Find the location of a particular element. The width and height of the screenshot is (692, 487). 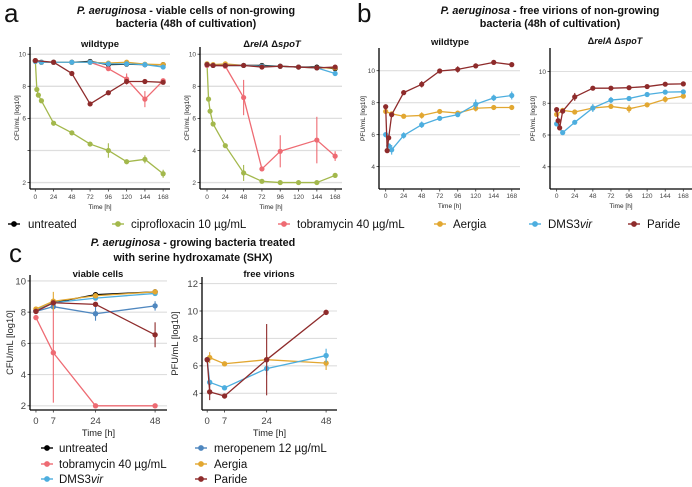

y-tick-label: 6 is located at coordinates (23, 344).